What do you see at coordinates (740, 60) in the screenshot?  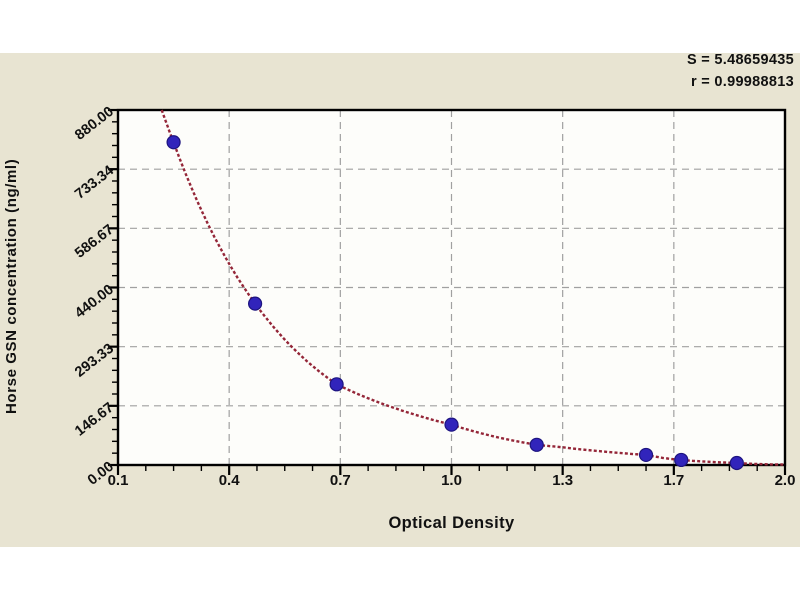 I see `fit-stat-s: S = 5.48659435` at bounding box center [740, 60].